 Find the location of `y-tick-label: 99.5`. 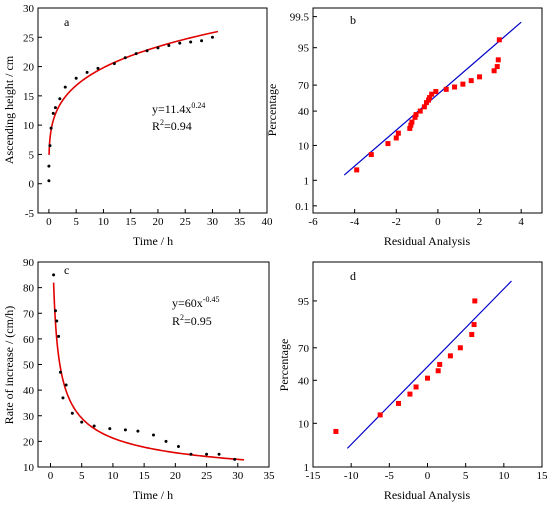

y-tick-label: 99.5 is located at coordinates (300, 18).